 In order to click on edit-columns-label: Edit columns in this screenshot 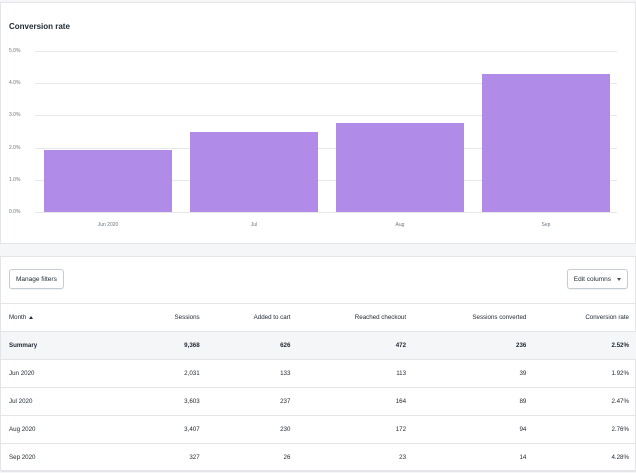, I will do `click(592, 279)`.